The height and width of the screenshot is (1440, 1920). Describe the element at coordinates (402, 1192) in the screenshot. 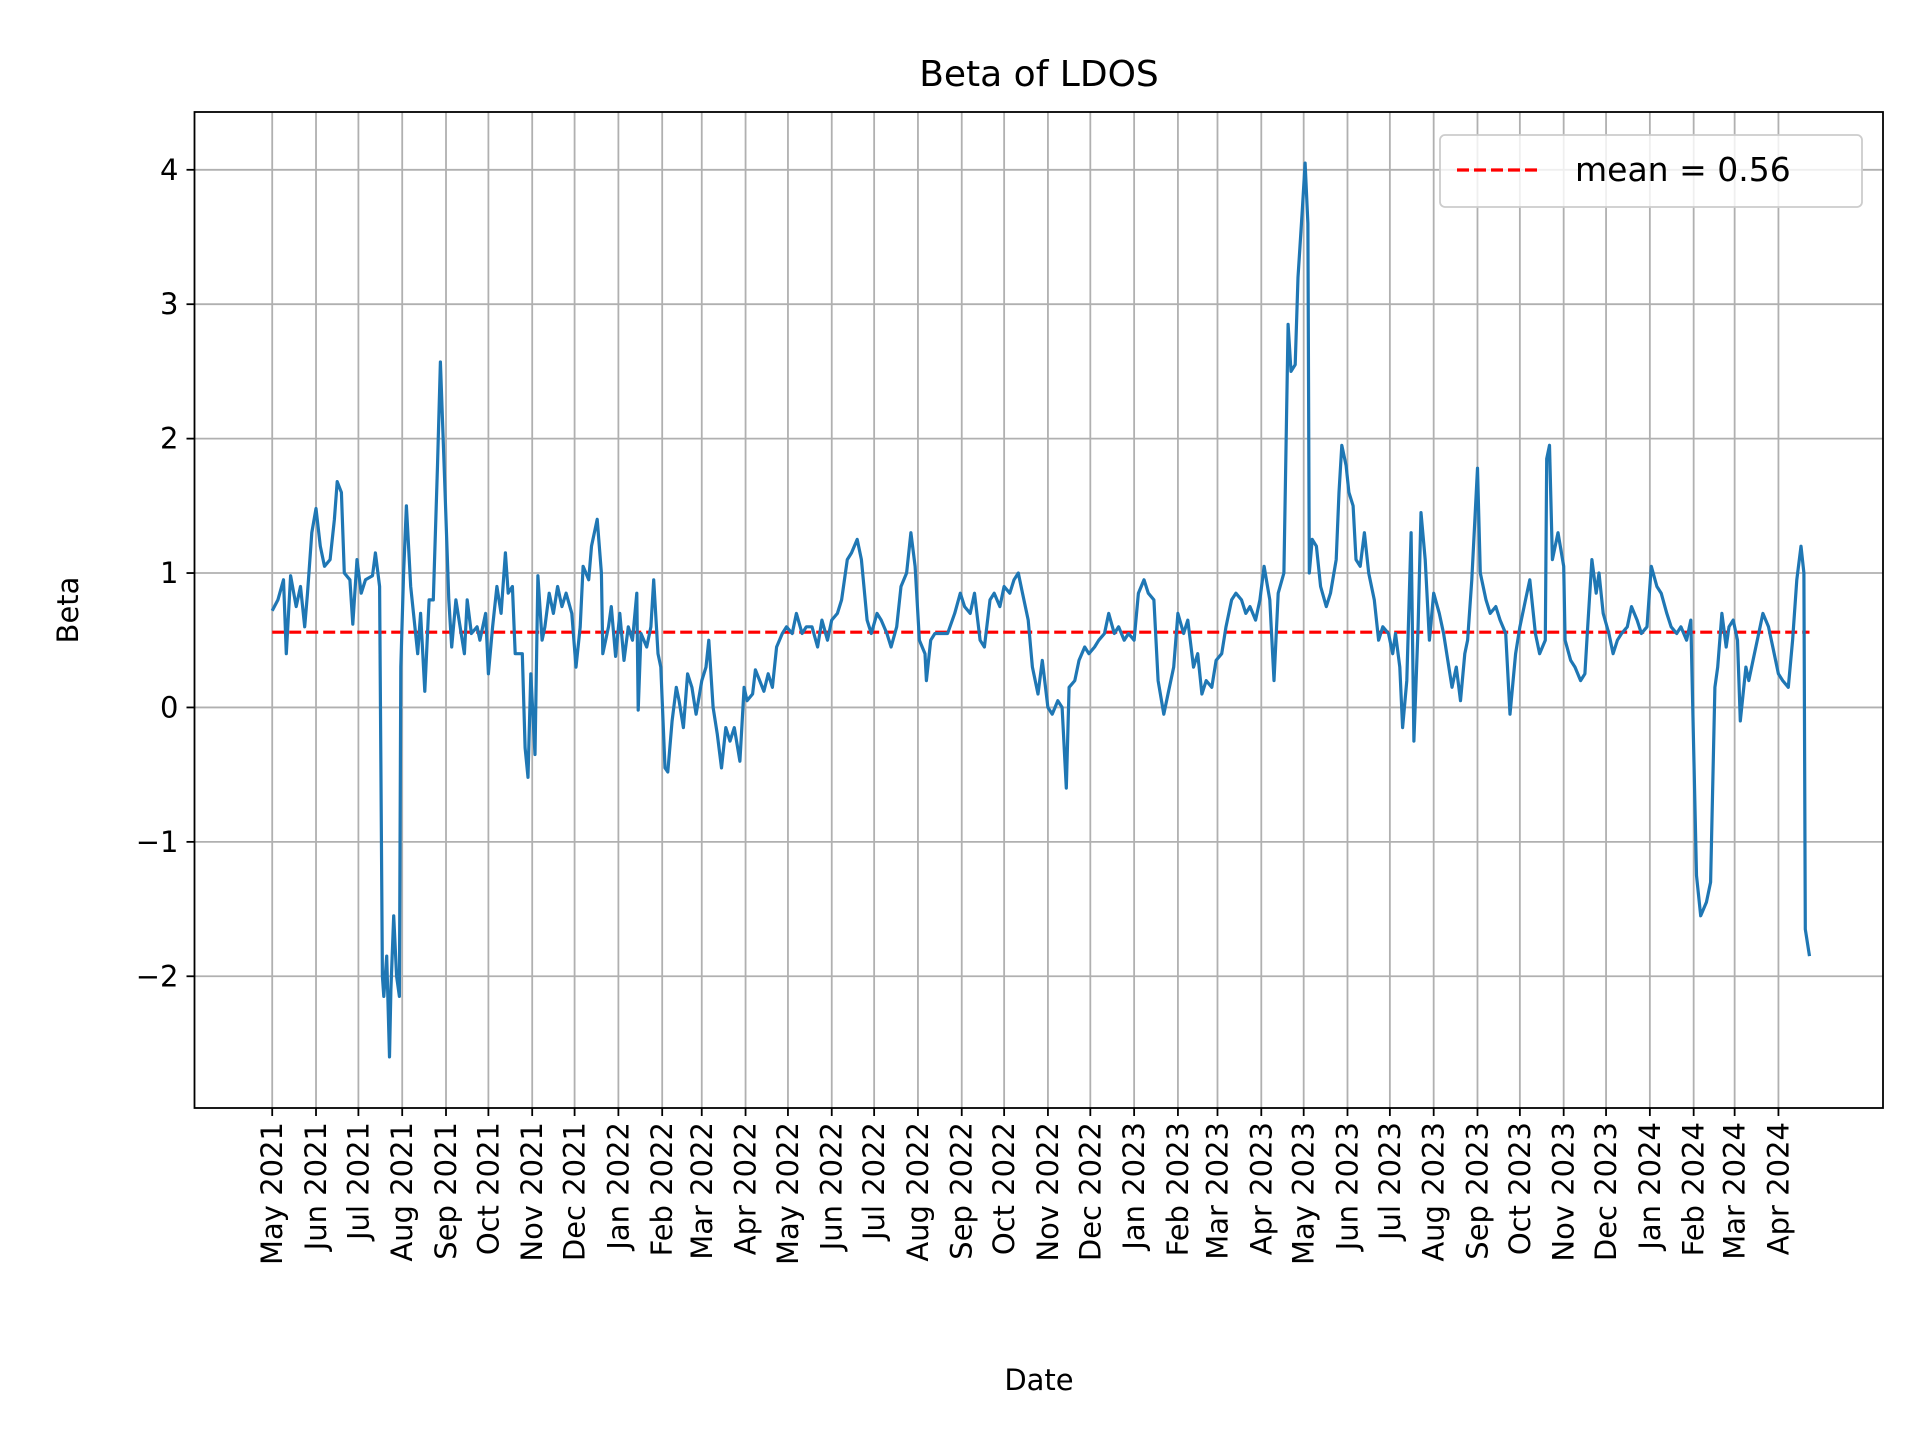

I see `x-tick-label: Aug 2021` at that location.